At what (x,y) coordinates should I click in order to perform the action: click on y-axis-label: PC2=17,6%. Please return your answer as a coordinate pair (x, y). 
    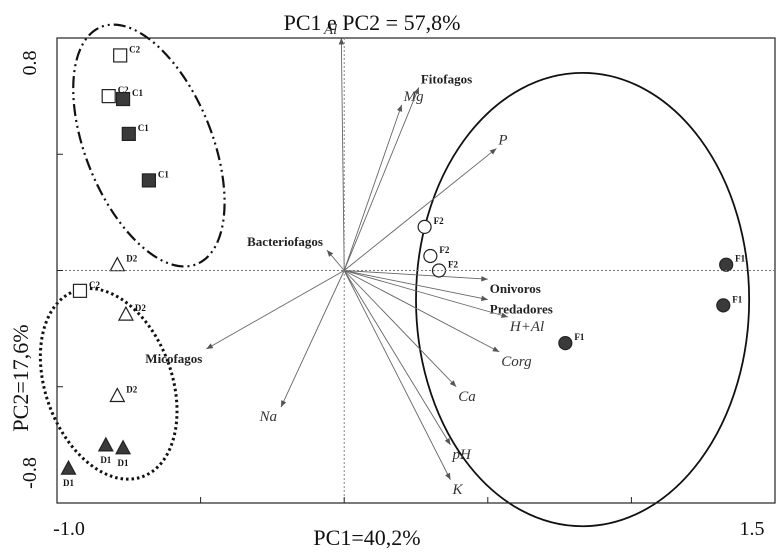
    Looking at the image, I should click on (20, 377).